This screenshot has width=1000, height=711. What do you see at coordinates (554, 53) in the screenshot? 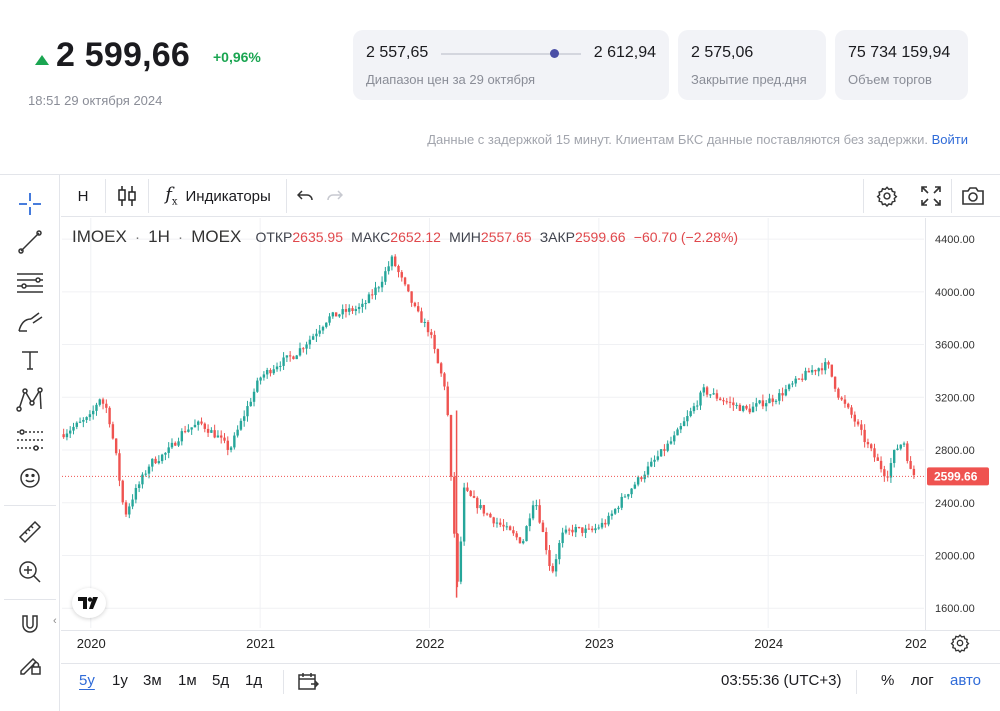
I see `range-marker` at bounding box center [554, 53].